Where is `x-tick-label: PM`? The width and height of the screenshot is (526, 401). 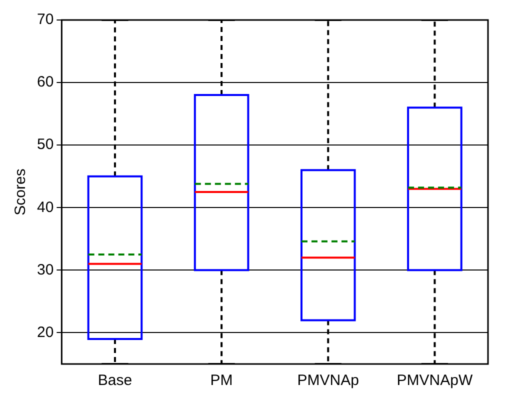
x-tick-label: PM is located at coordinates (221, 381).